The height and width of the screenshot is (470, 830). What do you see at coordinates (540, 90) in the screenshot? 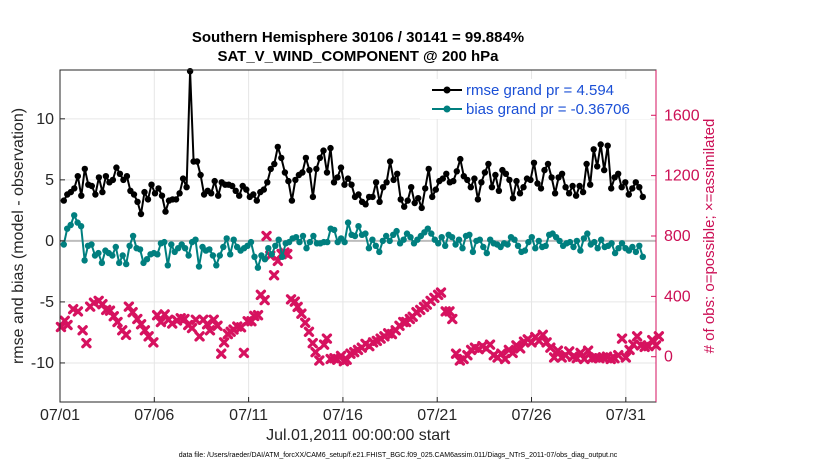
I see `legend-rmse-label: rmse grand pr = 4.594` at bounding box center [540, 90].